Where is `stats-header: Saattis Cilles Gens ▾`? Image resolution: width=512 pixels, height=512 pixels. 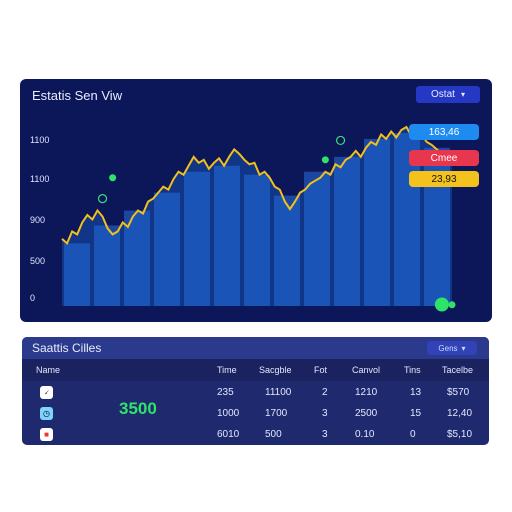 stats-header: Saattis Cilles Gens ▾ is located at coordinates (255, 348).